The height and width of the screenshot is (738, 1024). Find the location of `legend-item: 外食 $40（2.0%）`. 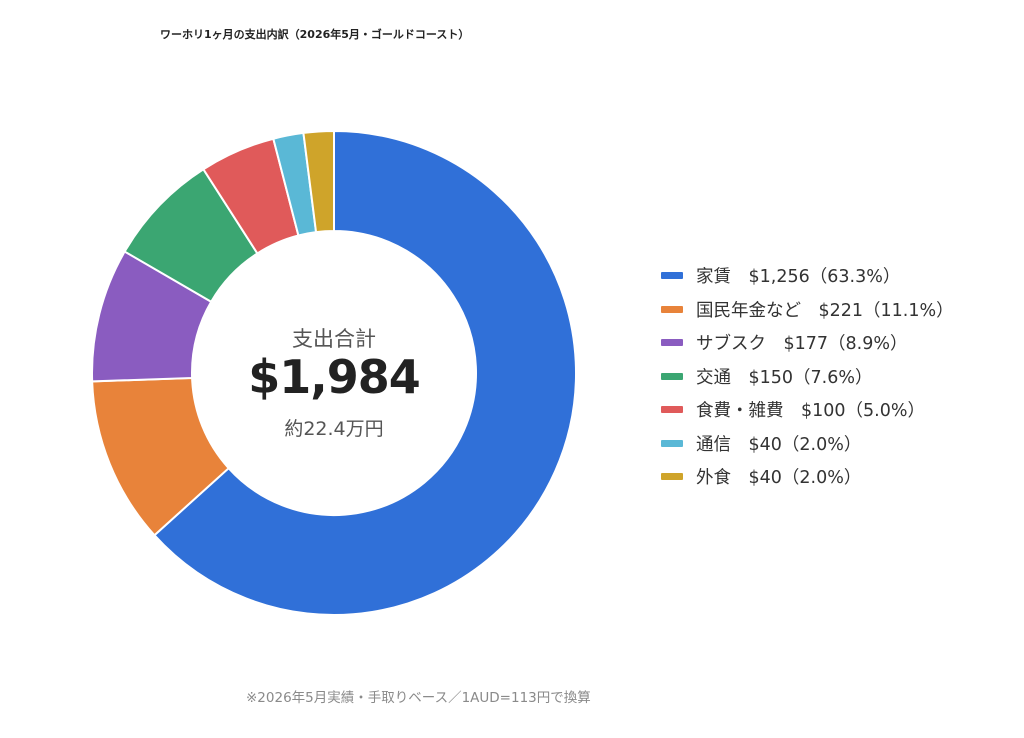

legend-item: 外食 $40（2.0%） is located at coordinates (807, 477).